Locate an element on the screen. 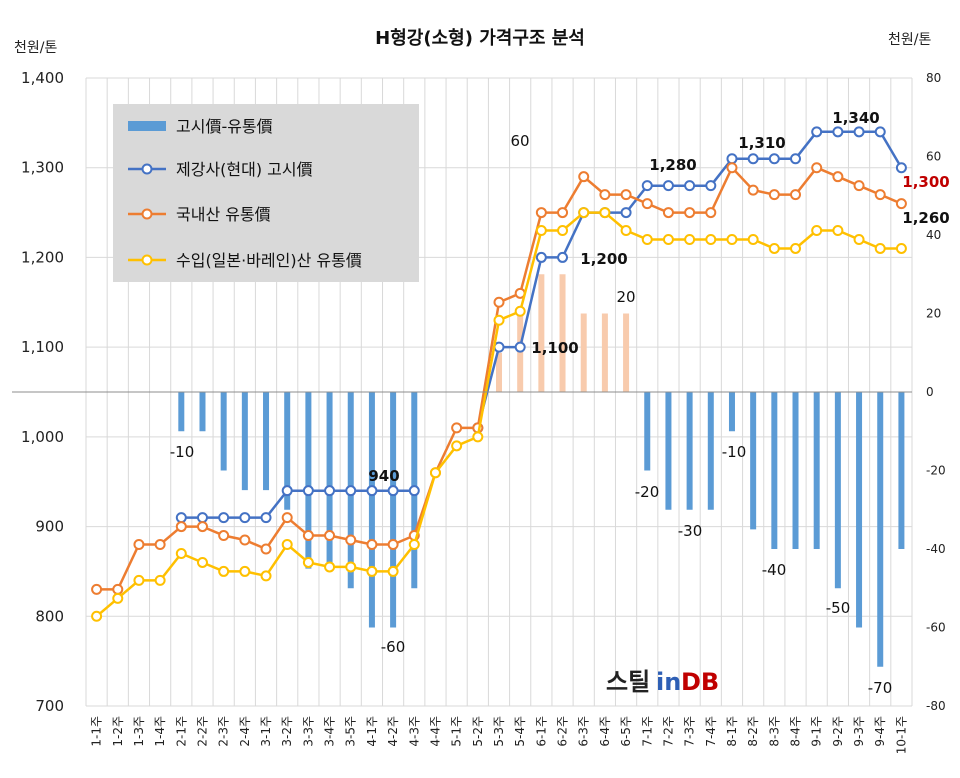 Image resolution: width=960 pixels, height=778 pixels. y-right-tick-label: 60 is located at coordinates (933, 157).